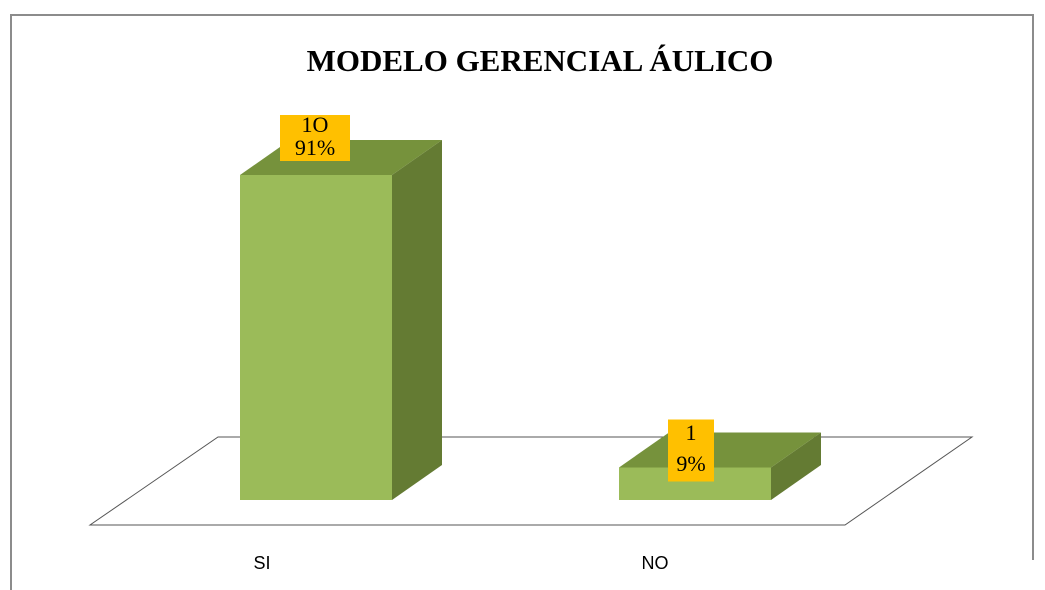 This screenshot has width=1045, height=590. I want to click on bar, so click(316, 337).